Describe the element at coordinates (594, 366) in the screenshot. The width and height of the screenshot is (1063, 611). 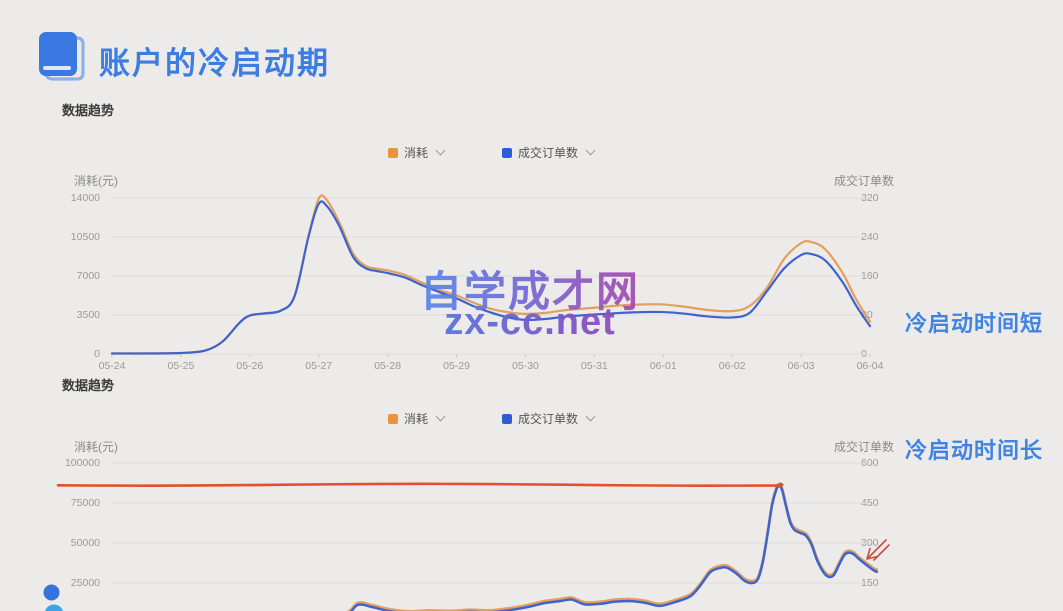
I see `x-axis-label: 05-31` at that location.